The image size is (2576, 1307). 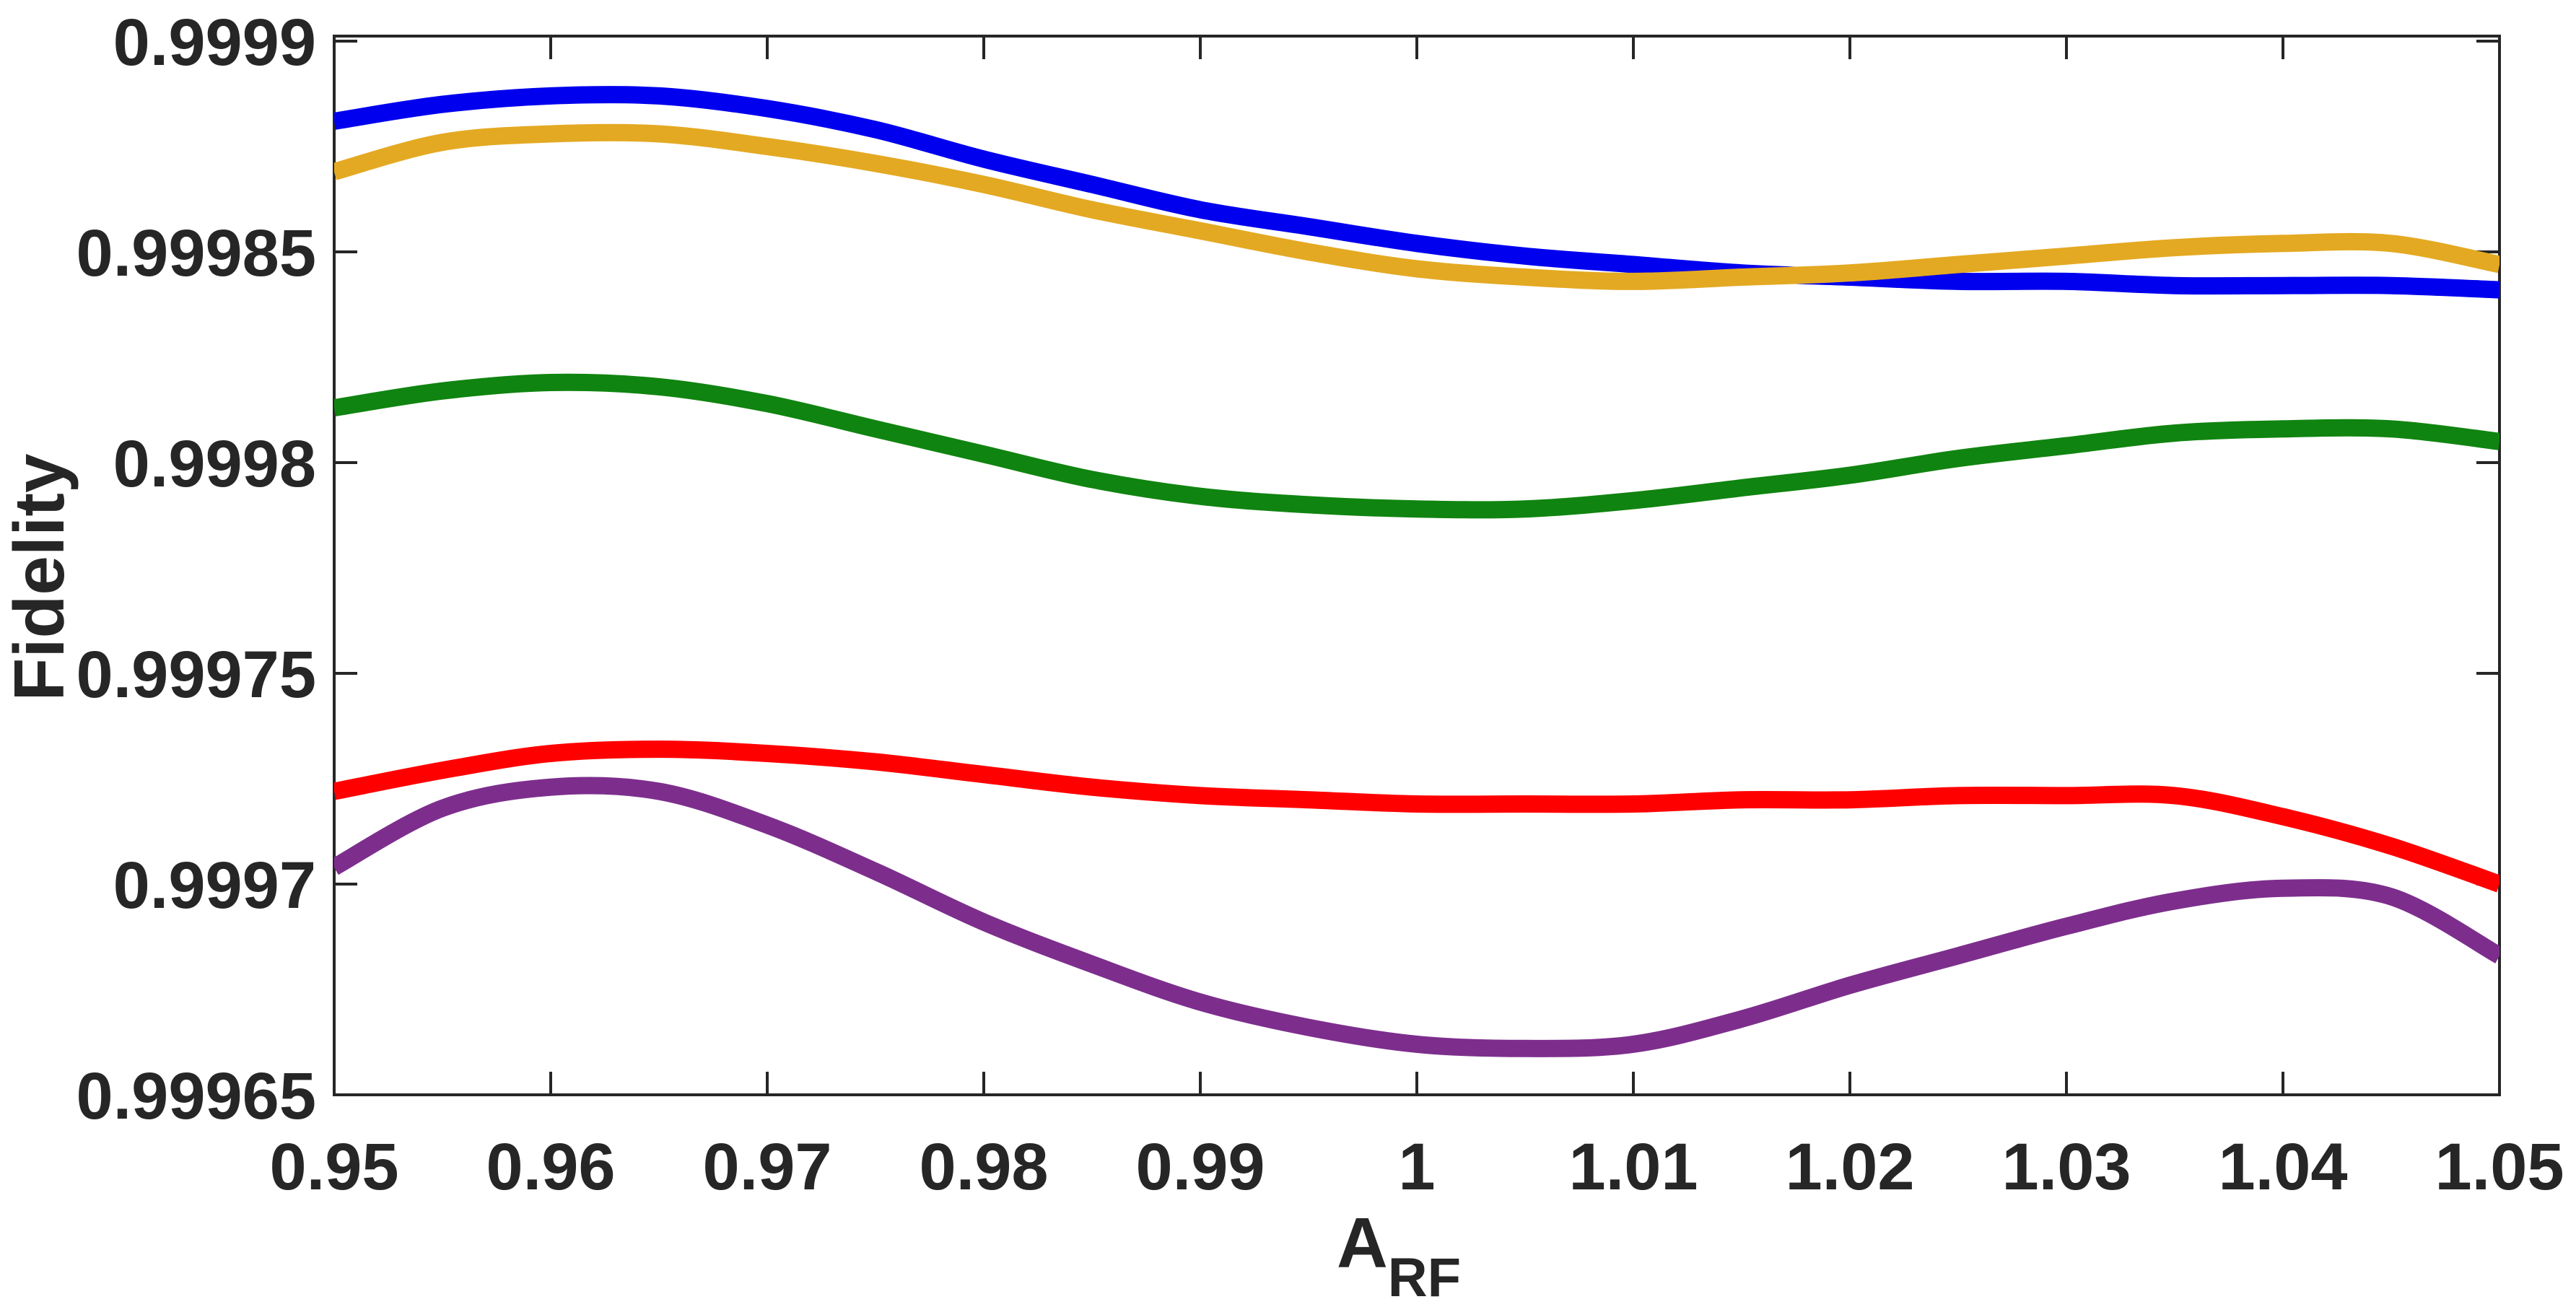 I want to click on x-tick-label: 1.05, so click(x=2499, y=1167).